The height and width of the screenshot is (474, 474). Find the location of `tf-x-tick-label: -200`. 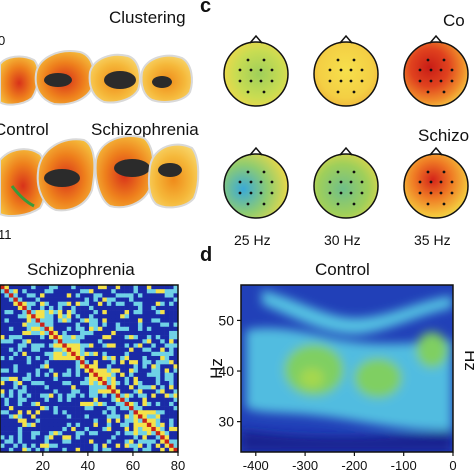

tf-x-tick-label: -200 is located at coordinates (354, 465).